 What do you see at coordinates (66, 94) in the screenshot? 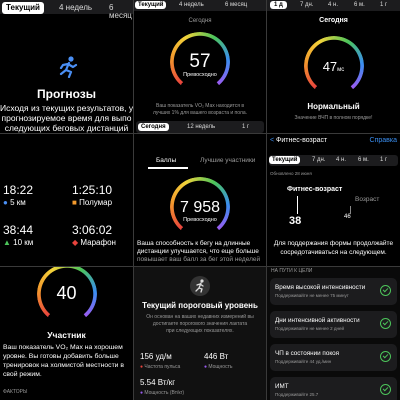
I see `title: Прогнозы` at bounding box center [66, 94].